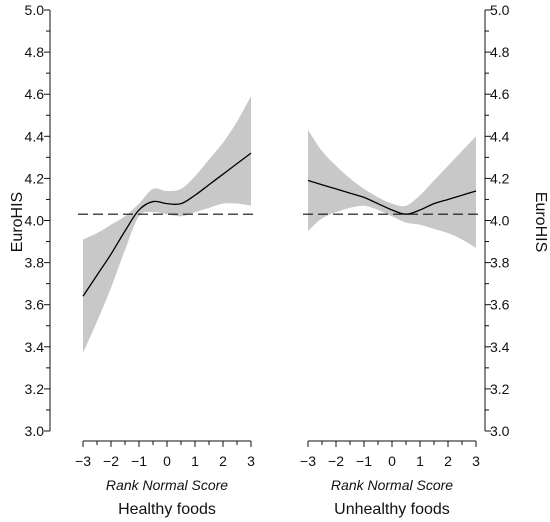 This screenshot has height=522, width=550. I want to click on confidence-band, so click(392, 188).